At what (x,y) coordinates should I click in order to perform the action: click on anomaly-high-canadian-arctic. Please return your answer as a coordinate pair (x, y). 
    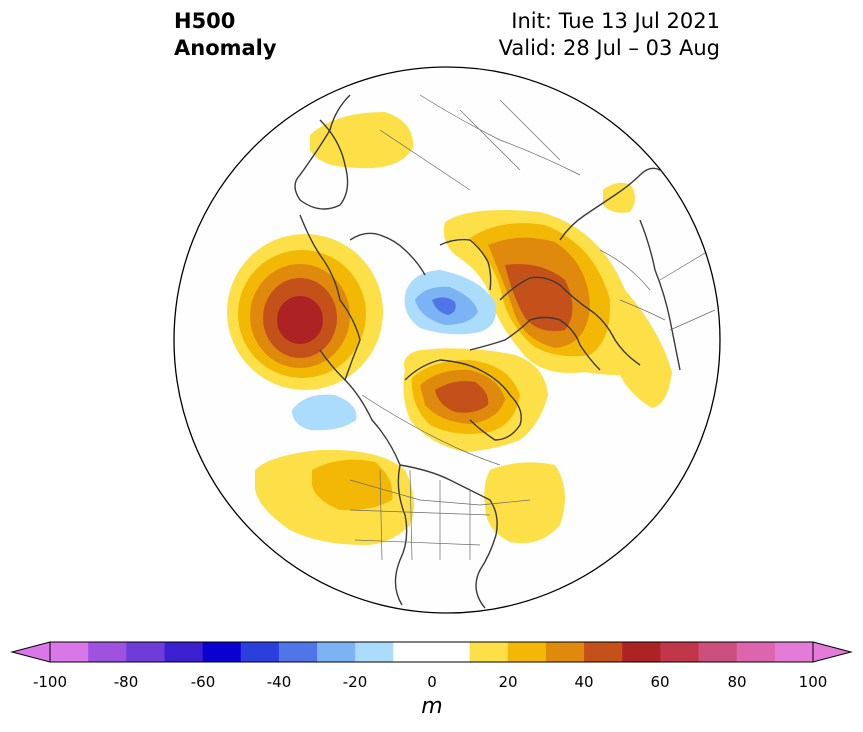
    Looking at the image, I should click on (475, 400).